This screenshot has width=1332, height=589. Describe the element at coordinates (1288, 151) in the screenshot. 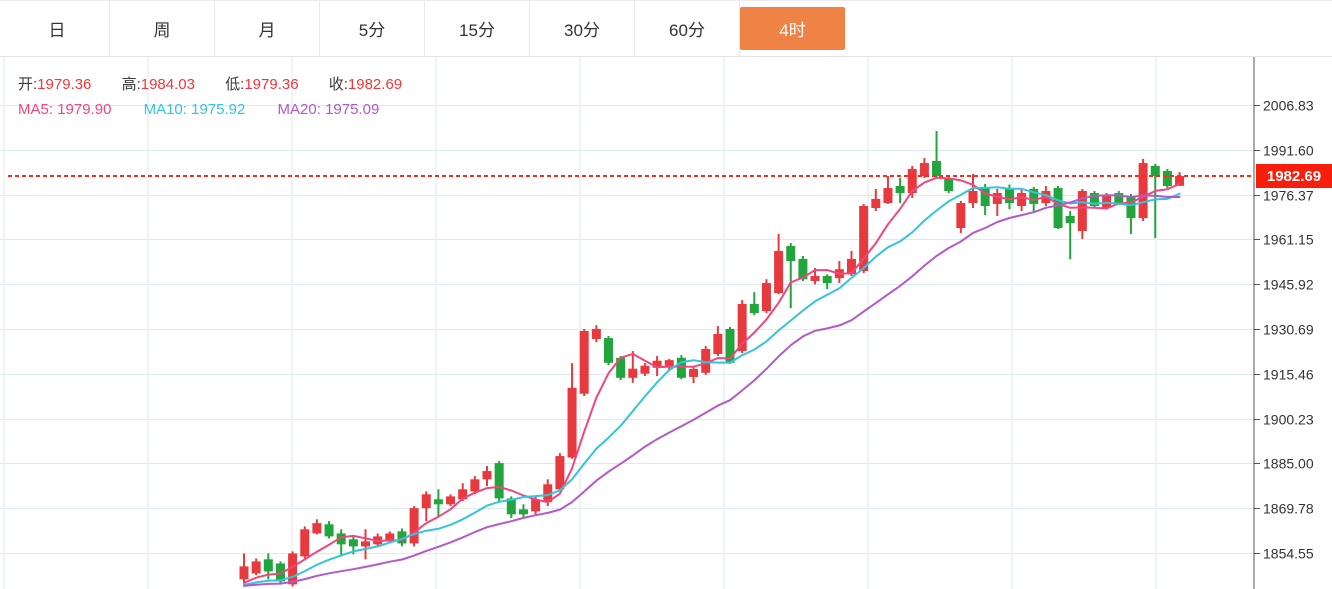

I see `y-axis-label: 1991.60` at that location.